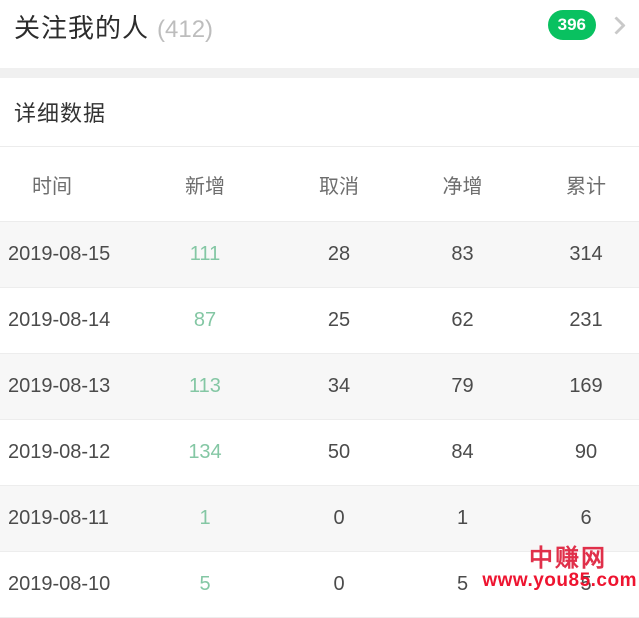 The width and height of the screenshot is (639, 618). What do you see at coordinates (60, 113) in the screenshot?
I see `section-title: 详细数据` at bounding box center [60, 113].